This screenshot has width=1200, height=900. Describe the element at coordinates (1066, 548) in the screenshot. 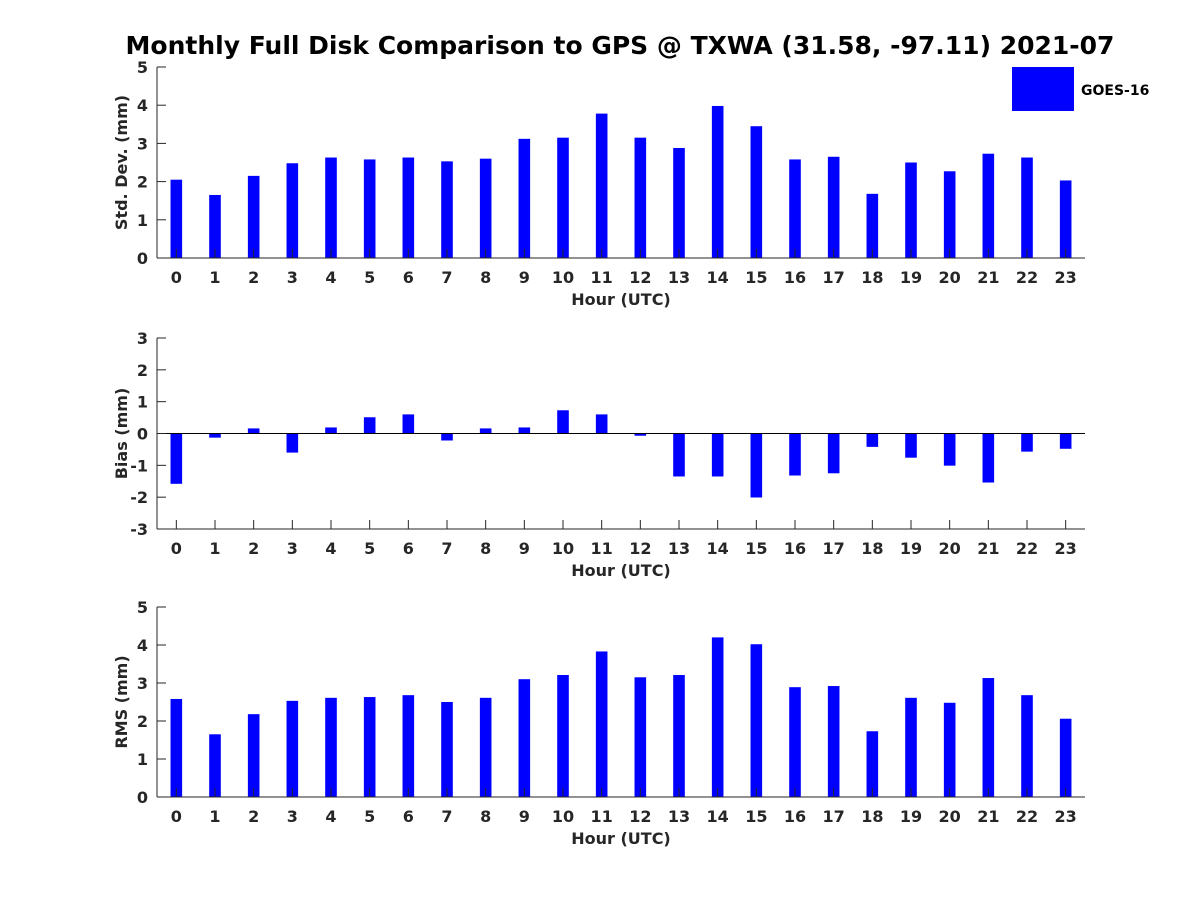

I see `x-tick-label: 23` at that location.